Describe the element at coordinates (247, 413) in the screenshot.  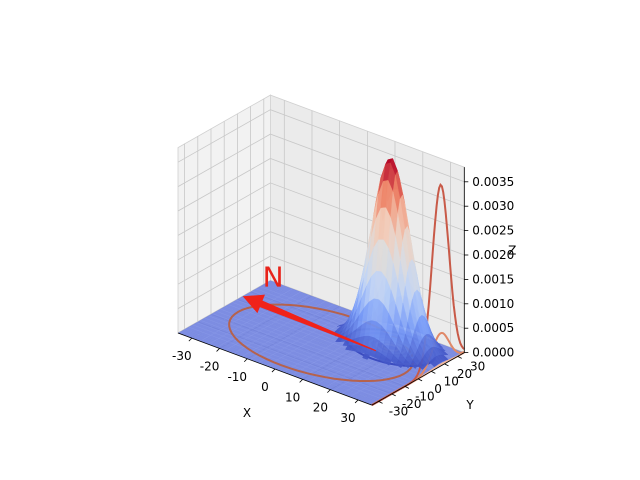
I see `x-axis-label: X` at that location.